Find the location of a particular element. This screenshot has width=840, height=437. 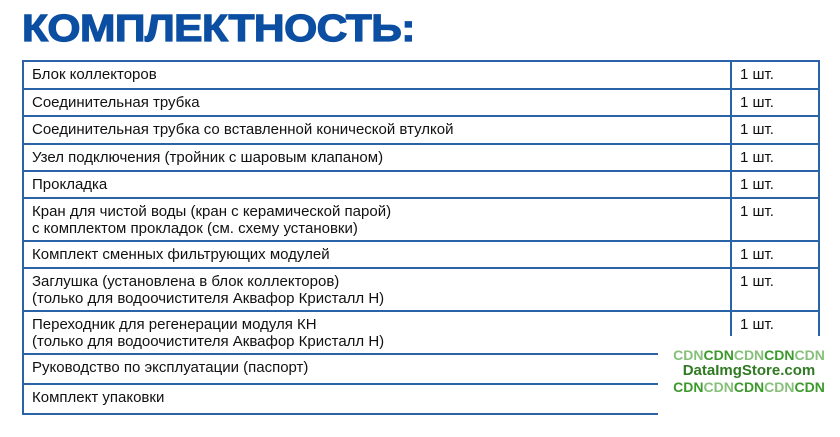

table-row: Прокладка 1 шт. is located at coordinates (421, 184).